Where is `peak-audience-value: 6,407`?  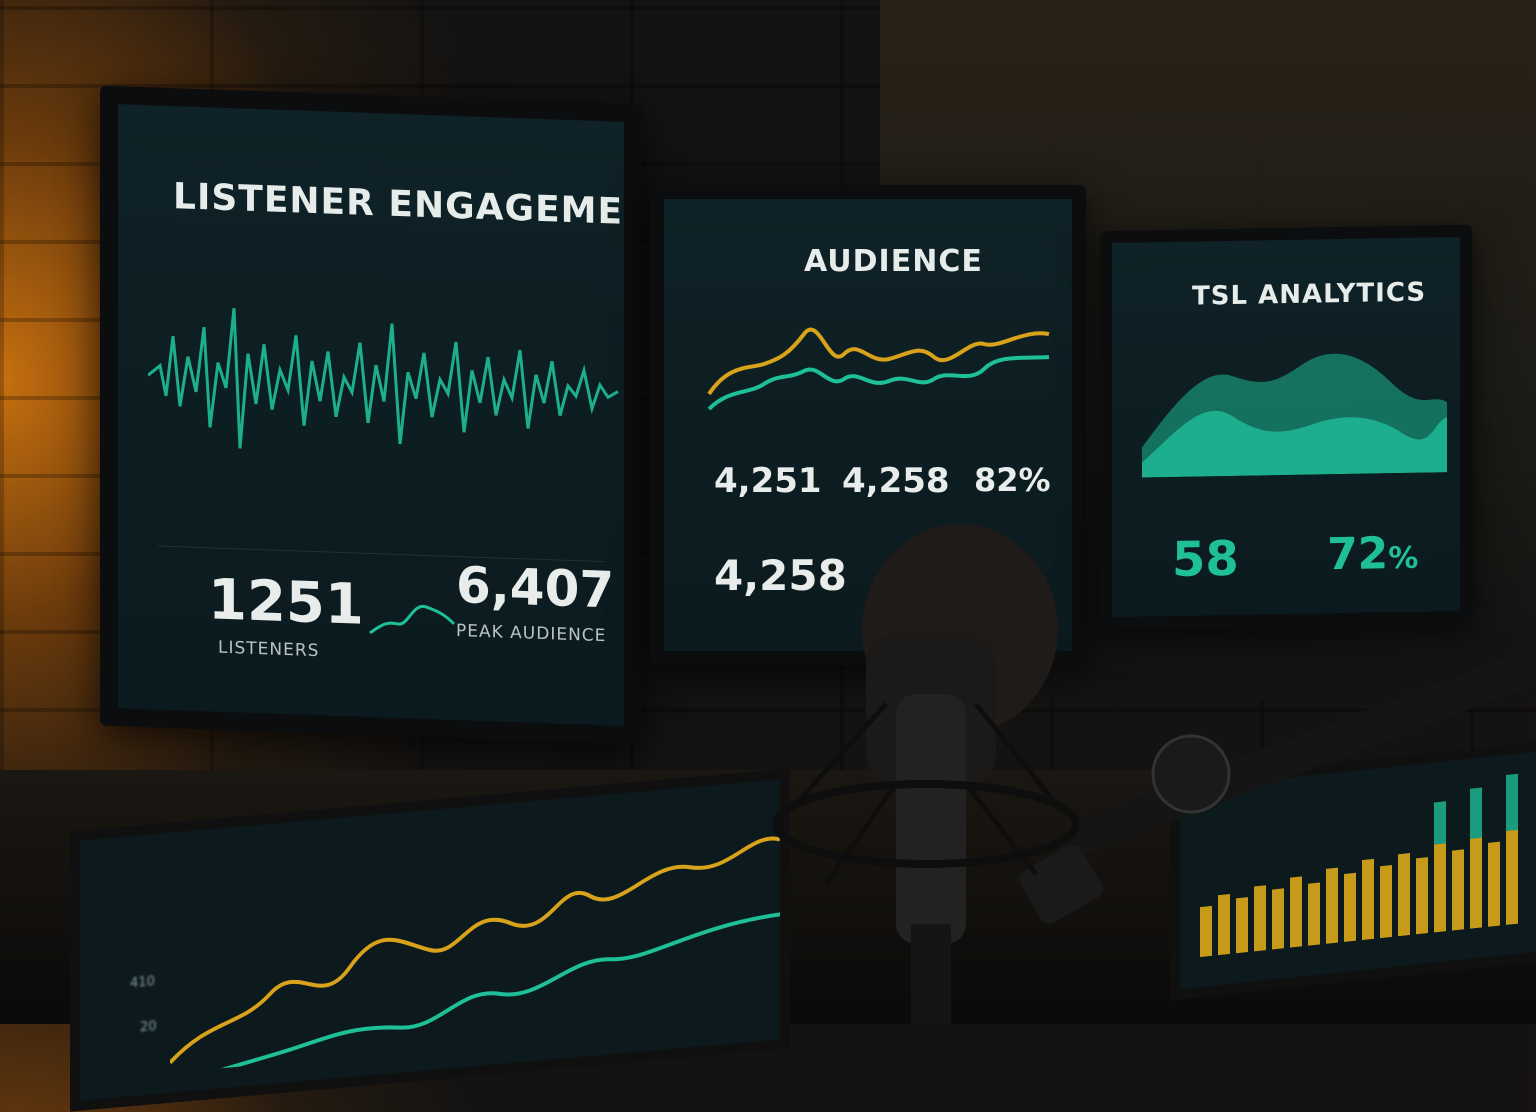 peak-audience-value: 6,407 is located at coordinates (535, 587).